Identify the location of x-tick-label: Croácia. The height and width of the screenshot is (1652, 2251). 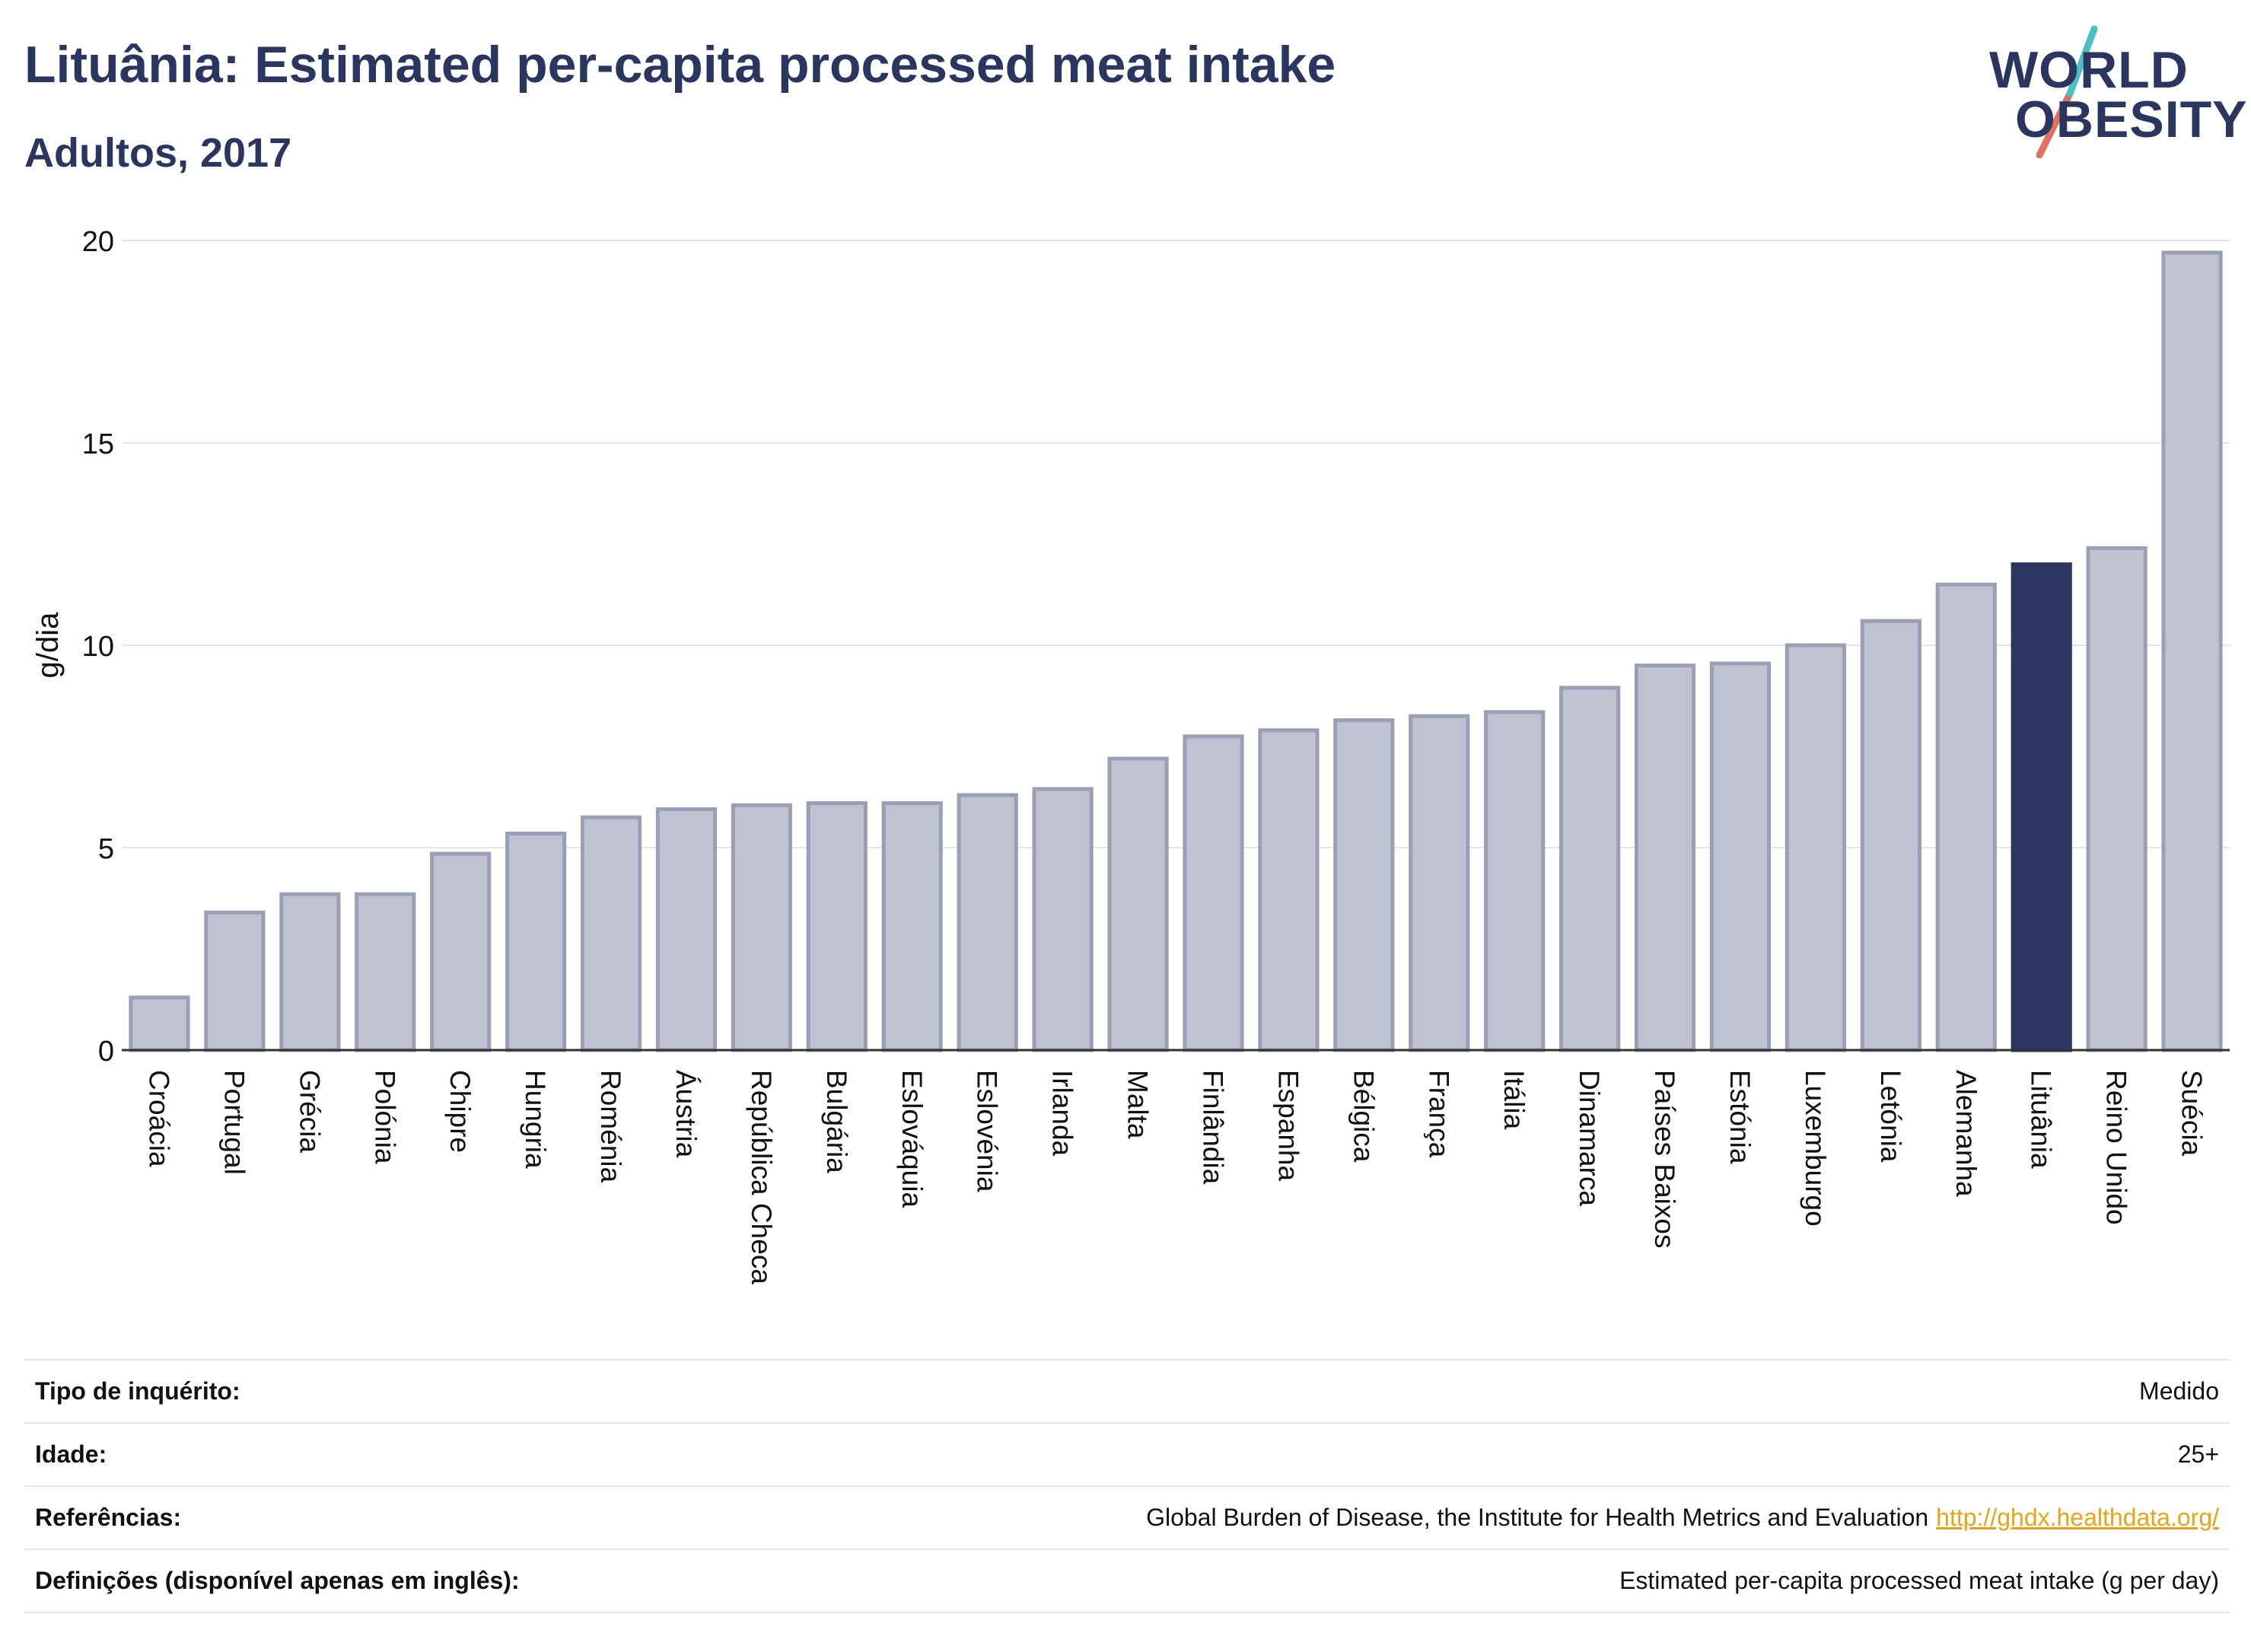
(158, 1118).